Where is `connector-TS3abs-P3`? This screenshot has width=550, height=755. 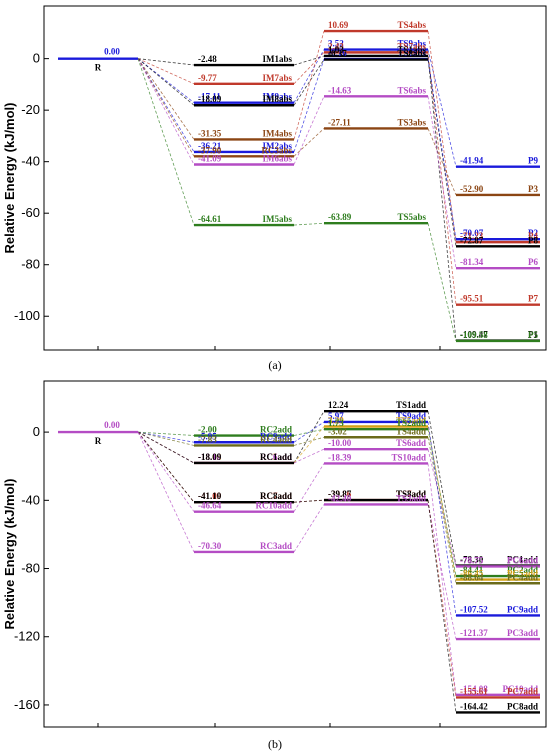
connector-TS3abs-P3 is located at coordinates (442, 162).